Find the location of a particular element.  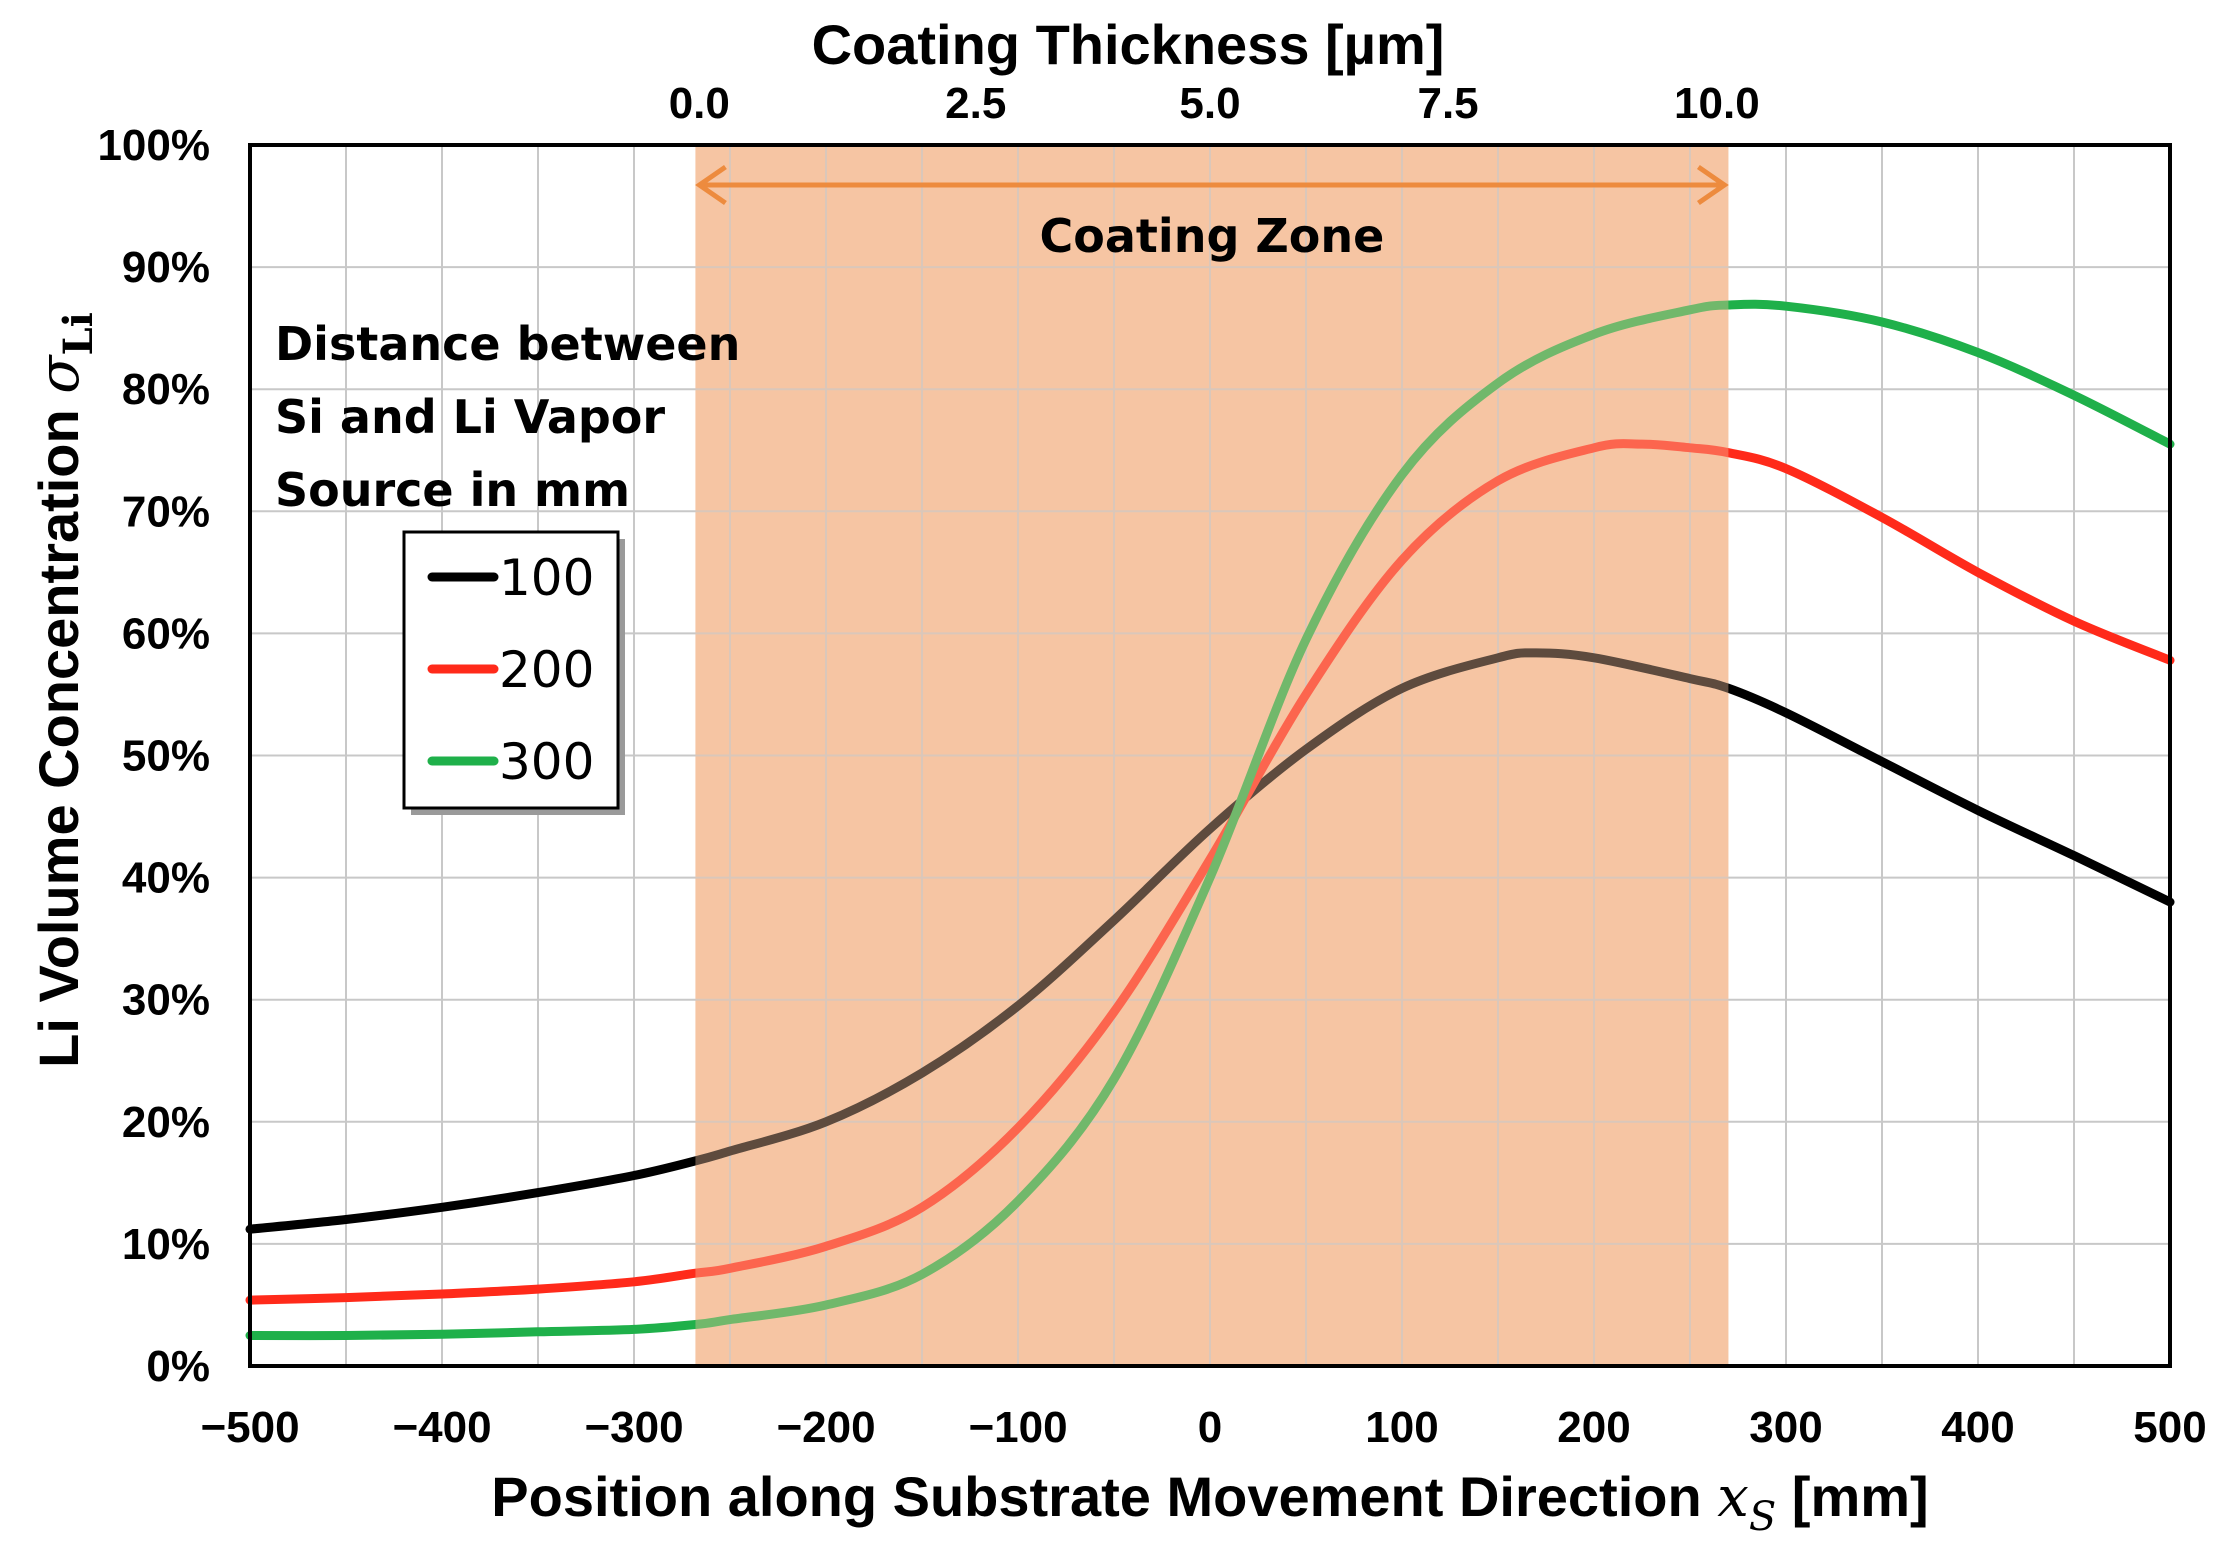

x-tick-label: 300 is located at coordinates (1785, 1427).